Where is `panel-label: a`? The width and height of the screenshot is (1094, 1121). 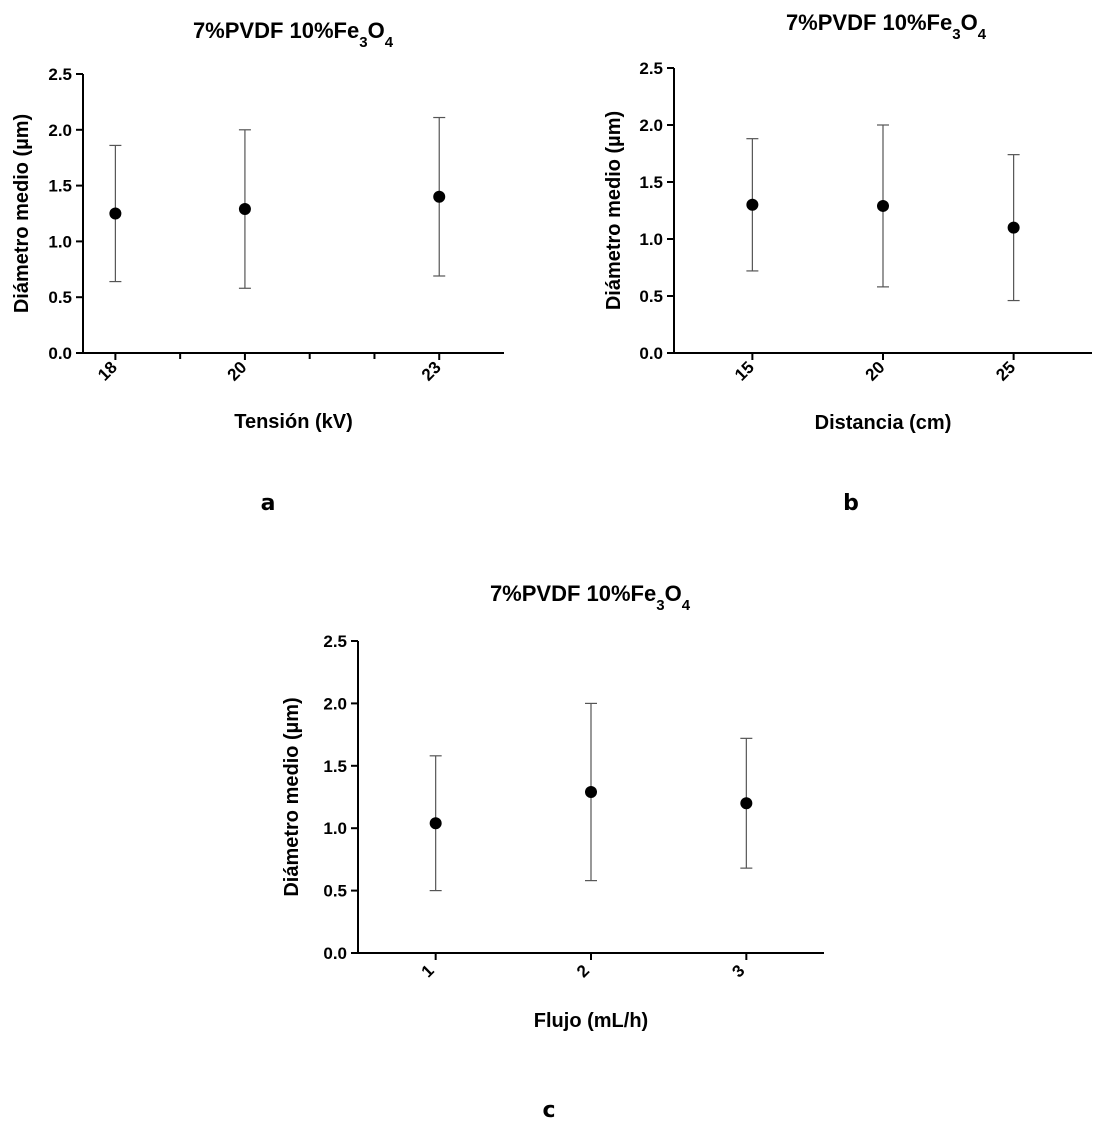 panel-label: a is located at coordinates (268, 503).